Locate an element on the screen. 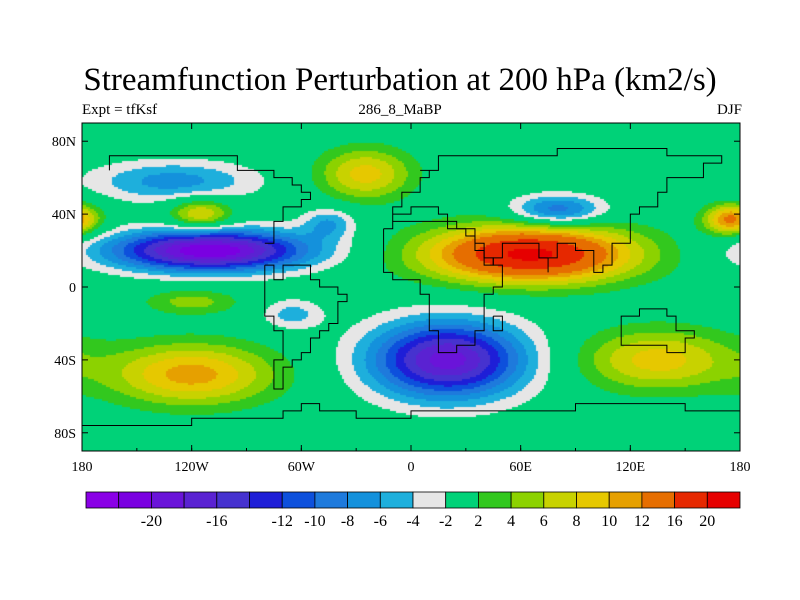 The height and width of the screenshot is (600, 800). colorbar-label: -8 is located at coordinates (347, 521).